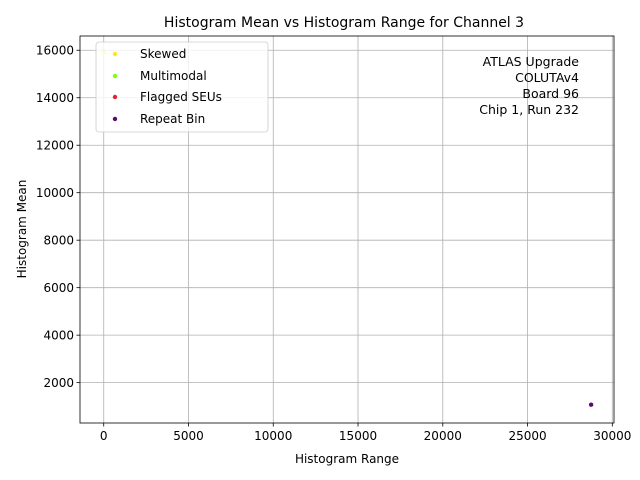 The height and width of the screenshot is (480, 640). I want to click on x-tick-label: 20000, so click(443, 436).